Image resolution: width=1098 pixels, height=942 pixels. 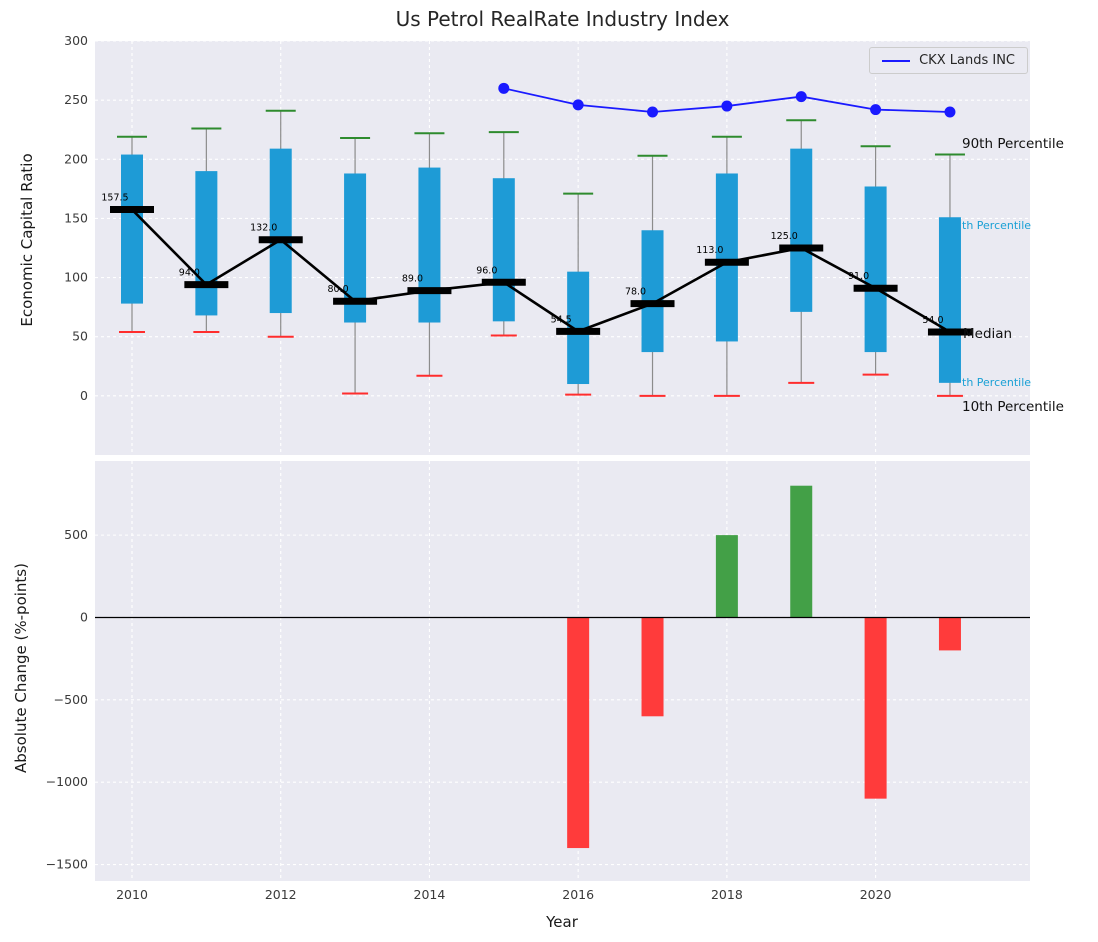 What do you see at coordinates (578, 894) in the screenshot?
I see `x-tick-label: 2016` at bounding box center [578, 894].